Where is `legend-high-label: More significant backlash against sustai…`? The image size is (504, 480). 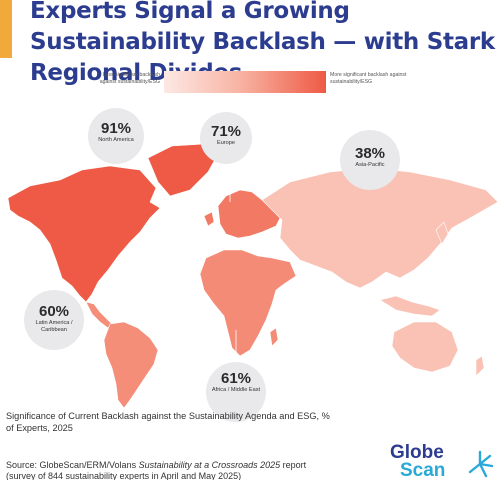
legend-high-label: More significant backlash against sustai… is located at coordinates (368, 78).